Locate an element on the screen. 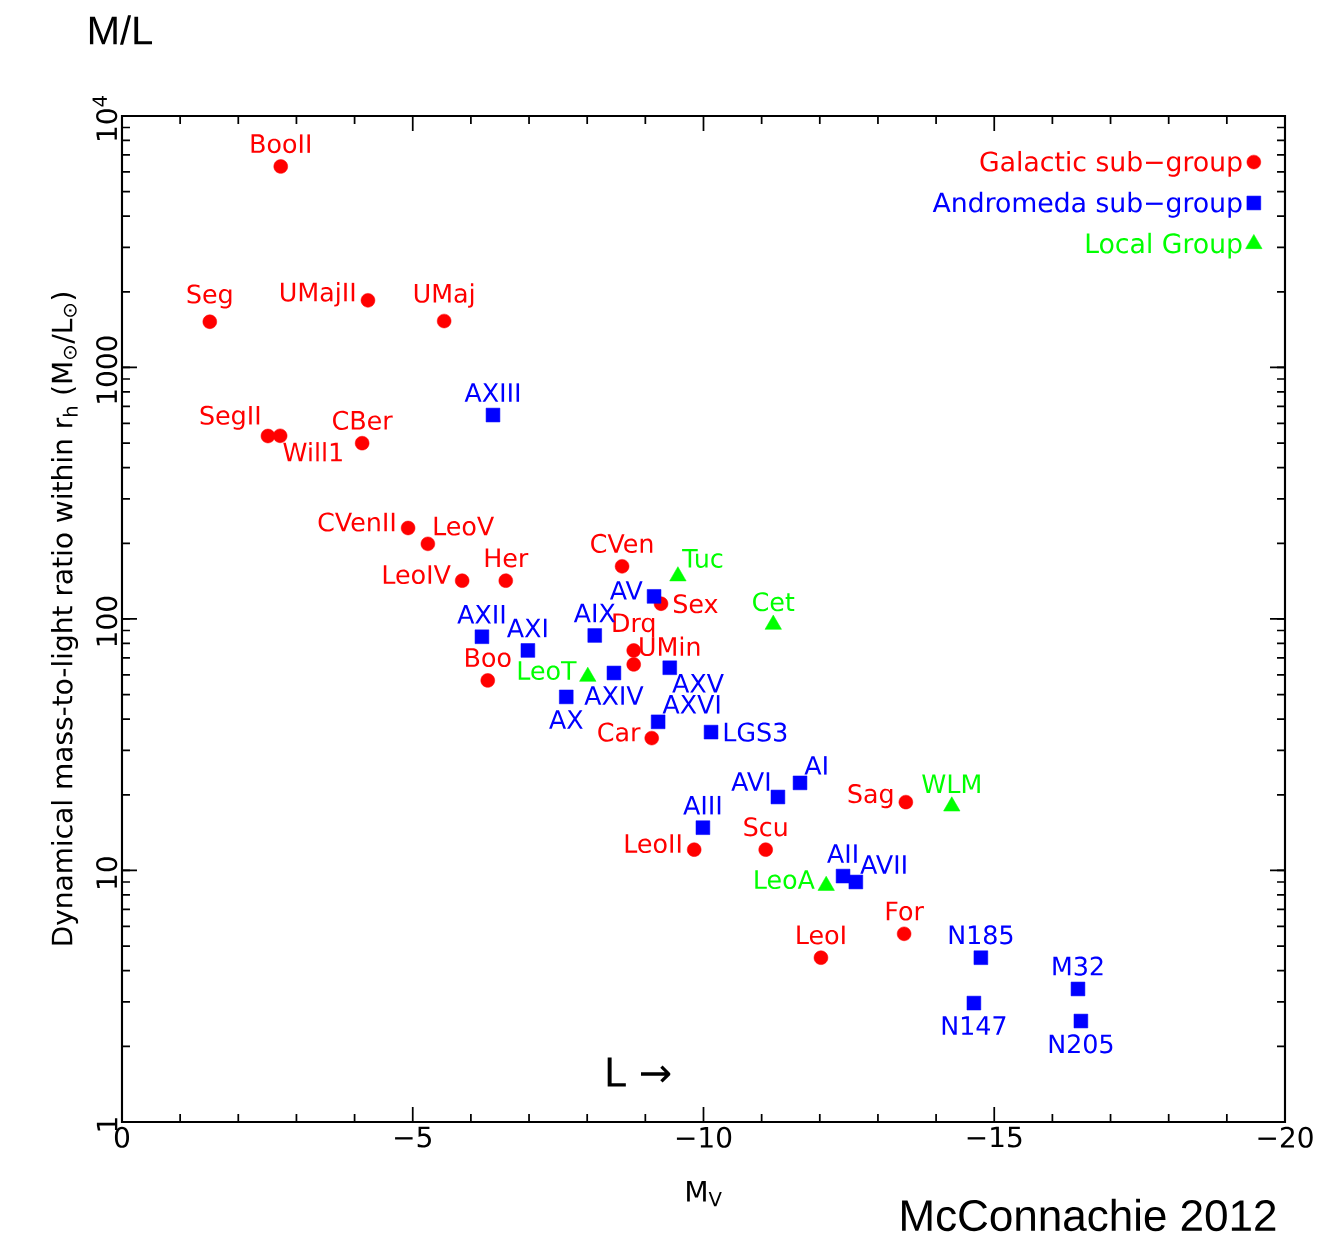 This screenshot has height=1251, width=1327. text: McConnachie 2012 is located at coordinates (1089, 1215).